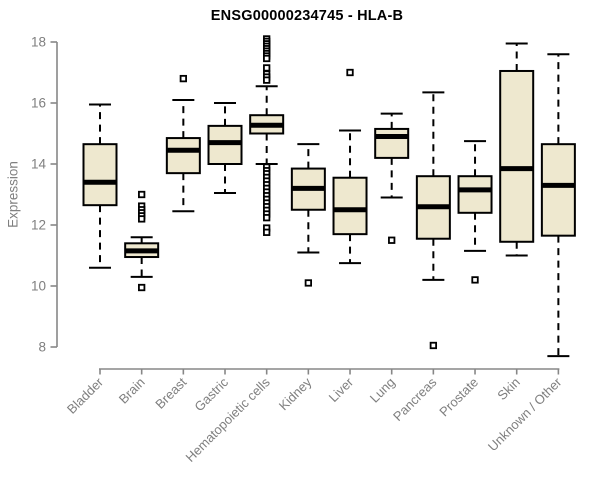 This screenshot has height=500, width=600. I want to click on y-tick-label: 14, so click(39, 164).